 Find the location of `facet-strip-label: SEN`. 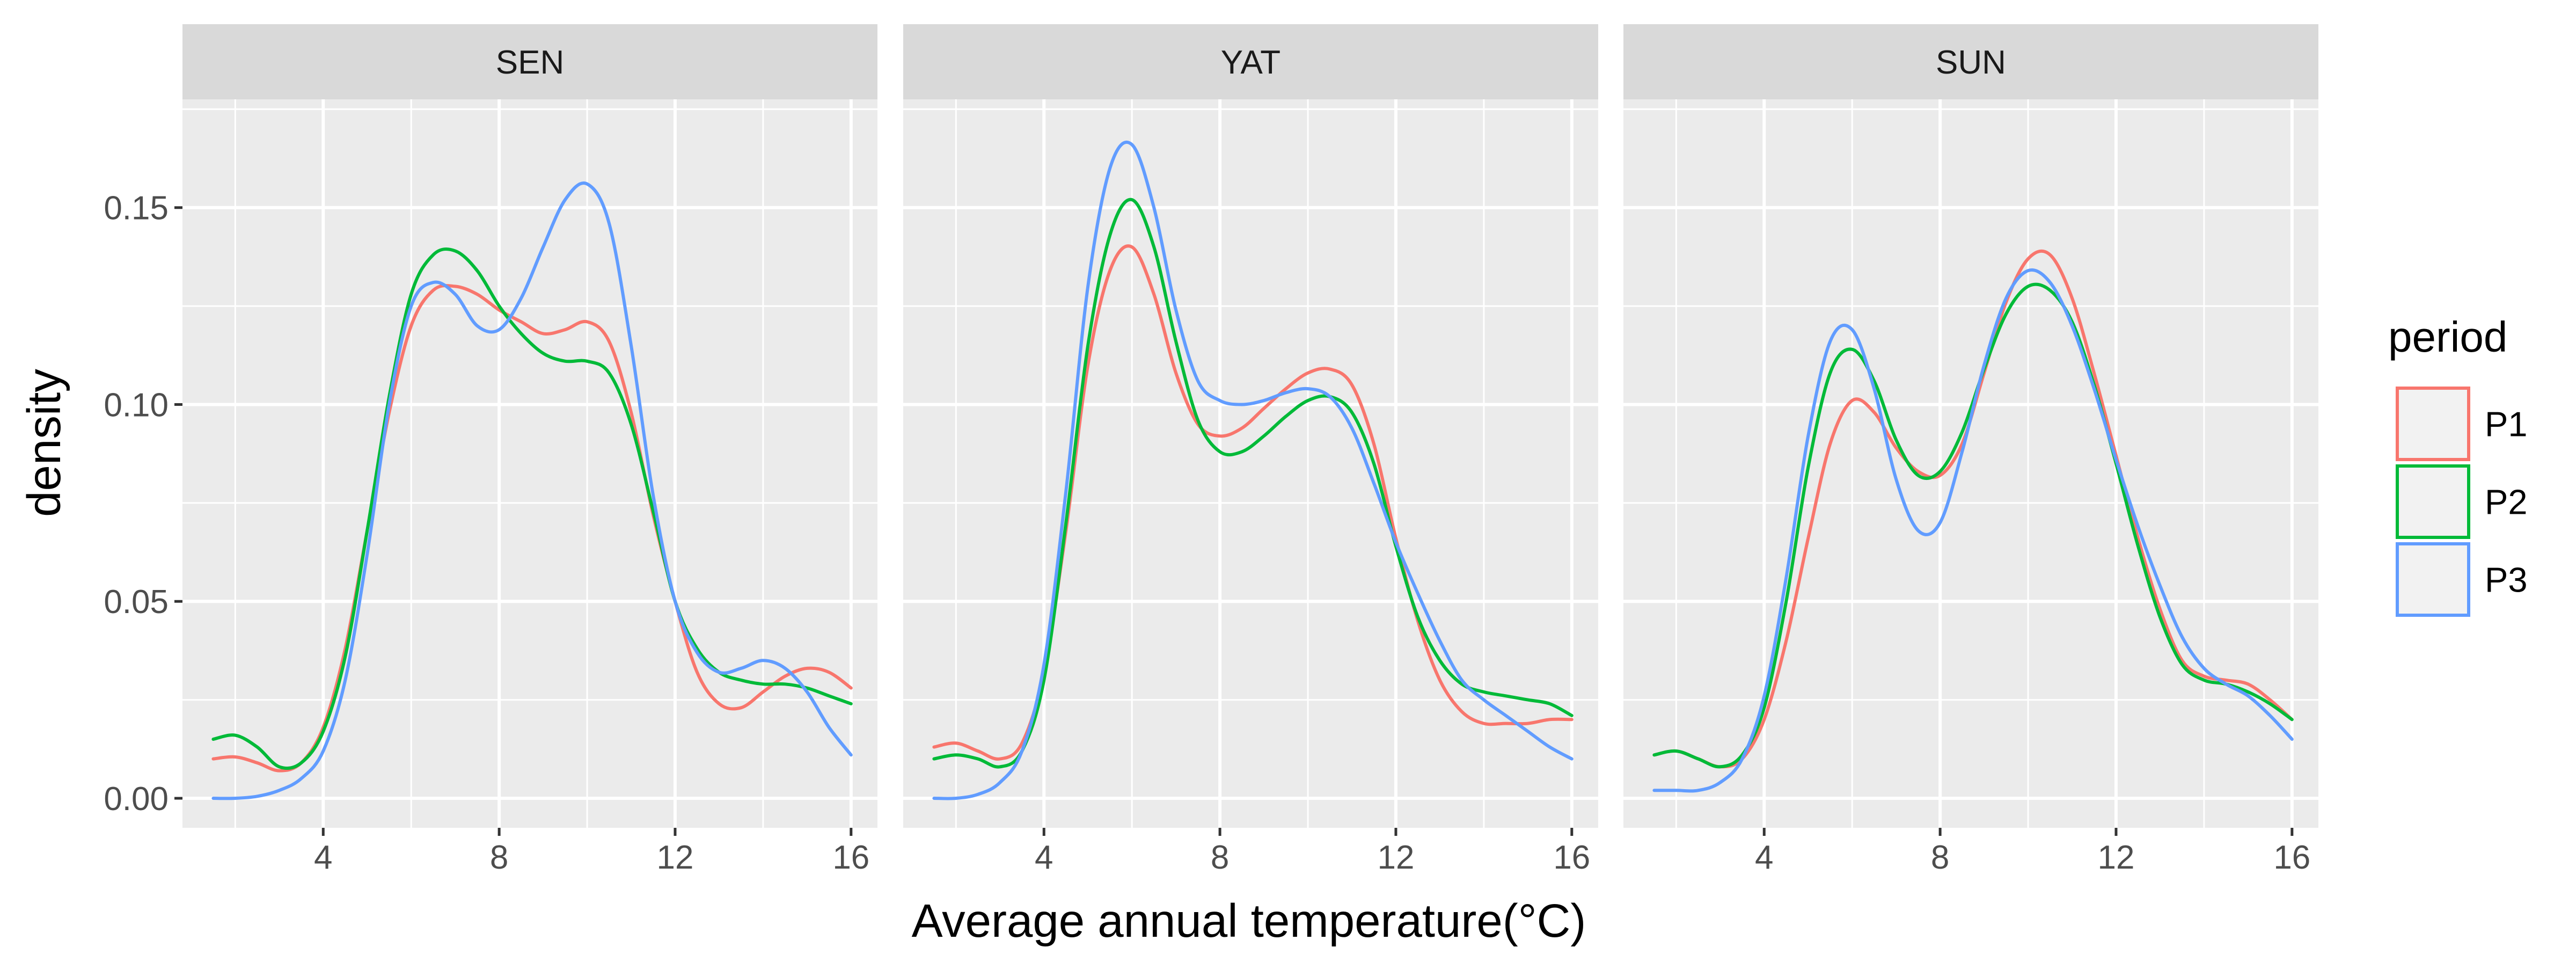

facet-strip-label: SEN is located at coordinates (530, 62).